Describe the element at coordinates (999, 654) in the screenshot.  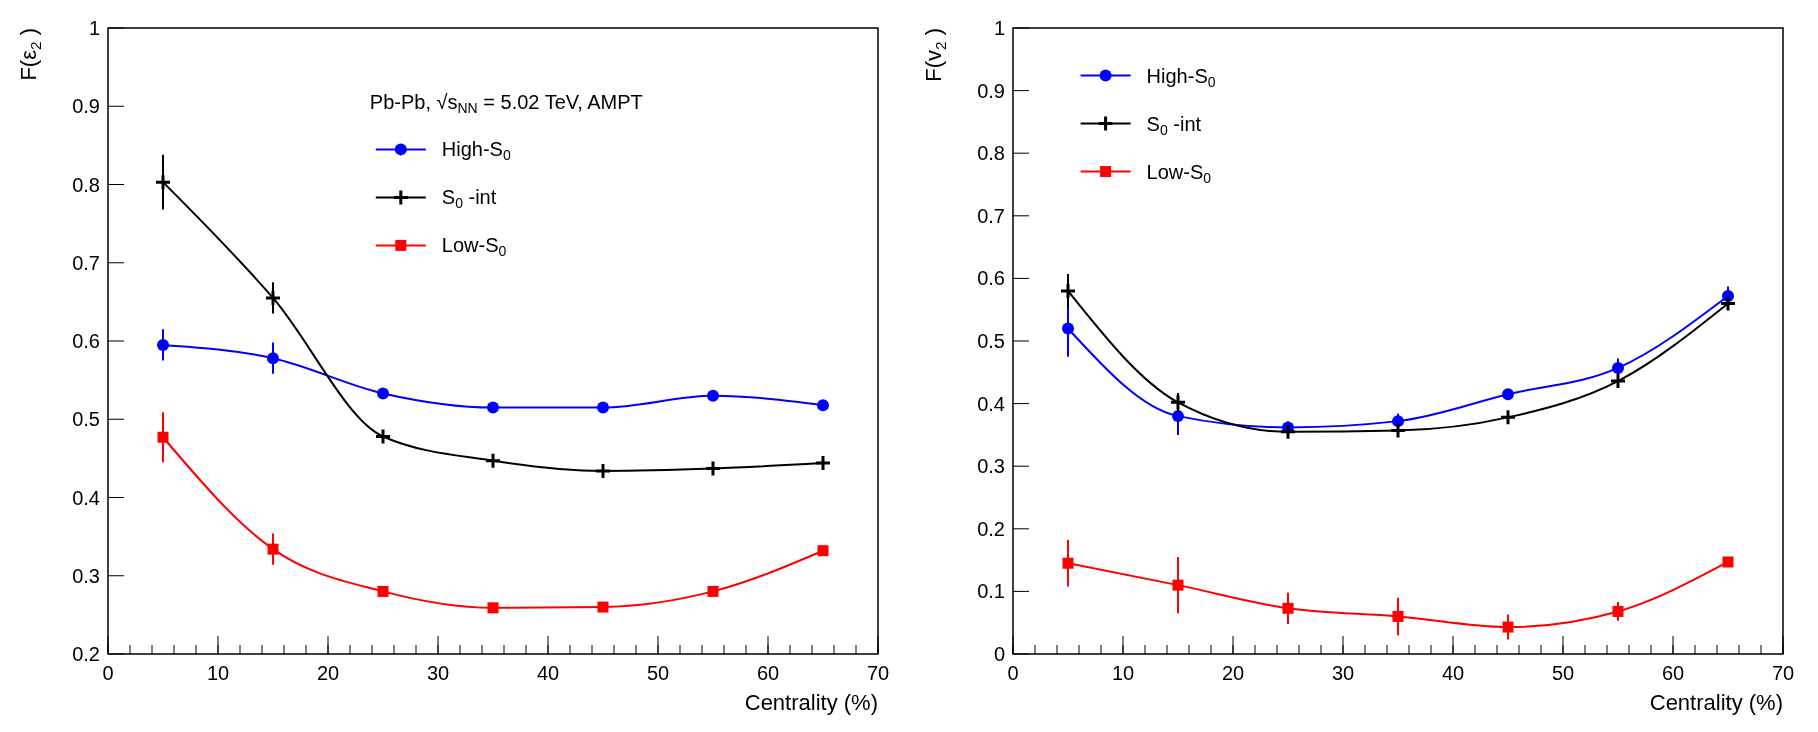
I see `y-tick-label: 0` at that location.